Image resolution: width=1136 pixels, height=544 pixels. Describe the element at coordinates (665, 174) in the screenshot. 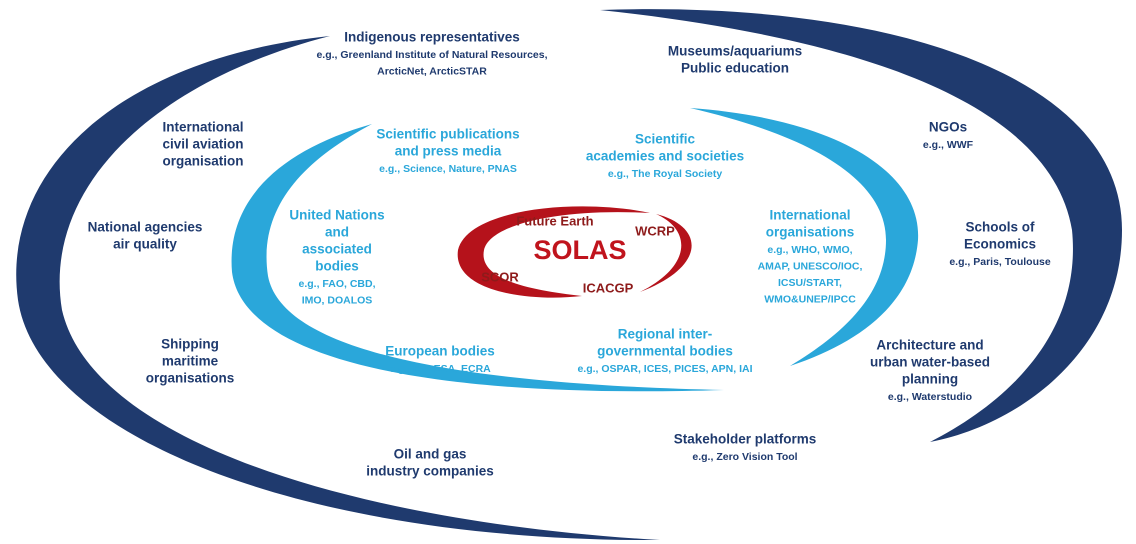

I see `node-example: e.g., The Royal Society` at that location.